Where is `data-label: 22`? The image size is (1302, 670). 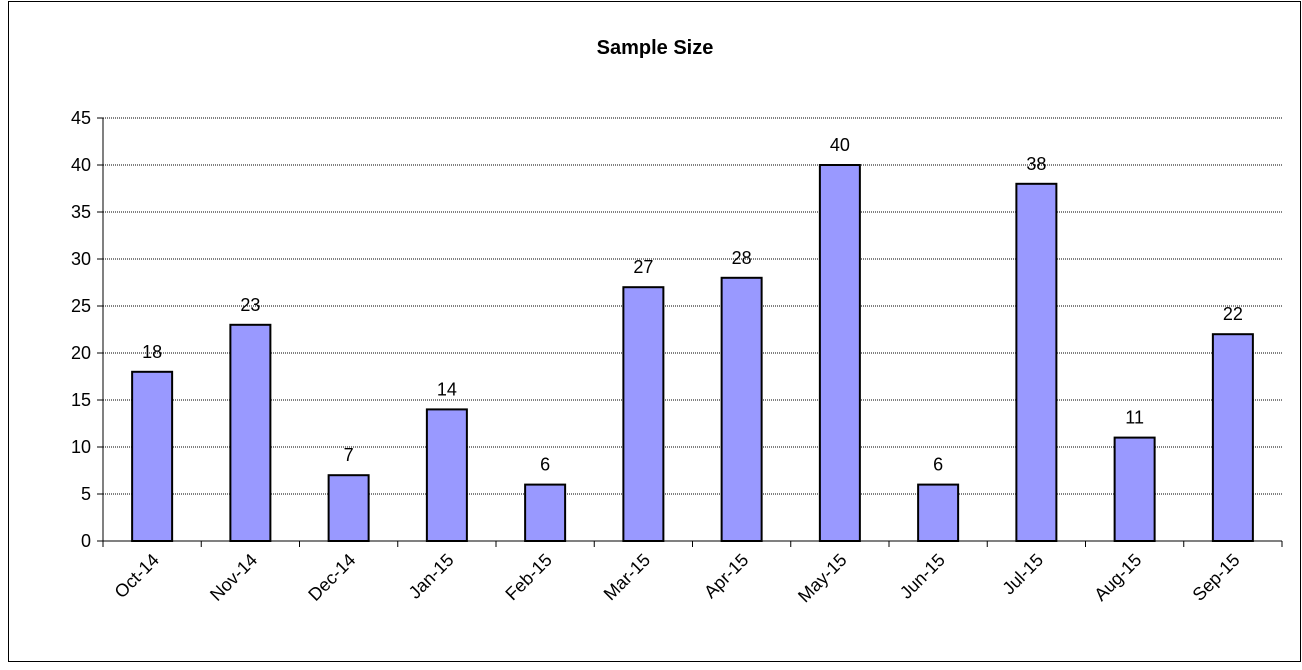 data-label: 22 is located at coordinates (1233, 314).